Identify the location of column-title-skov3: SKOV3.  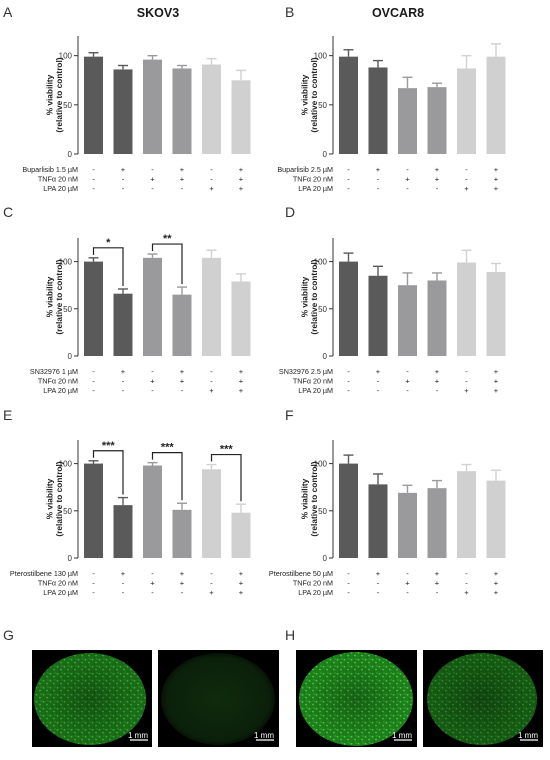
(158, 13).